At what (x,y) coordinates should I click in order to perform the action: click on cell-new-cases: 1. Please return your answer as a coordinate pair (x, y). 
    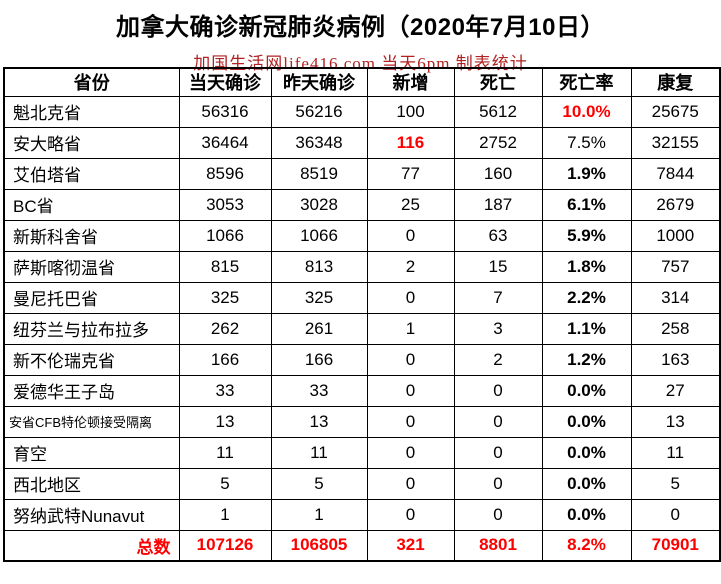
    Looking at the image, I should click on (410, 328).